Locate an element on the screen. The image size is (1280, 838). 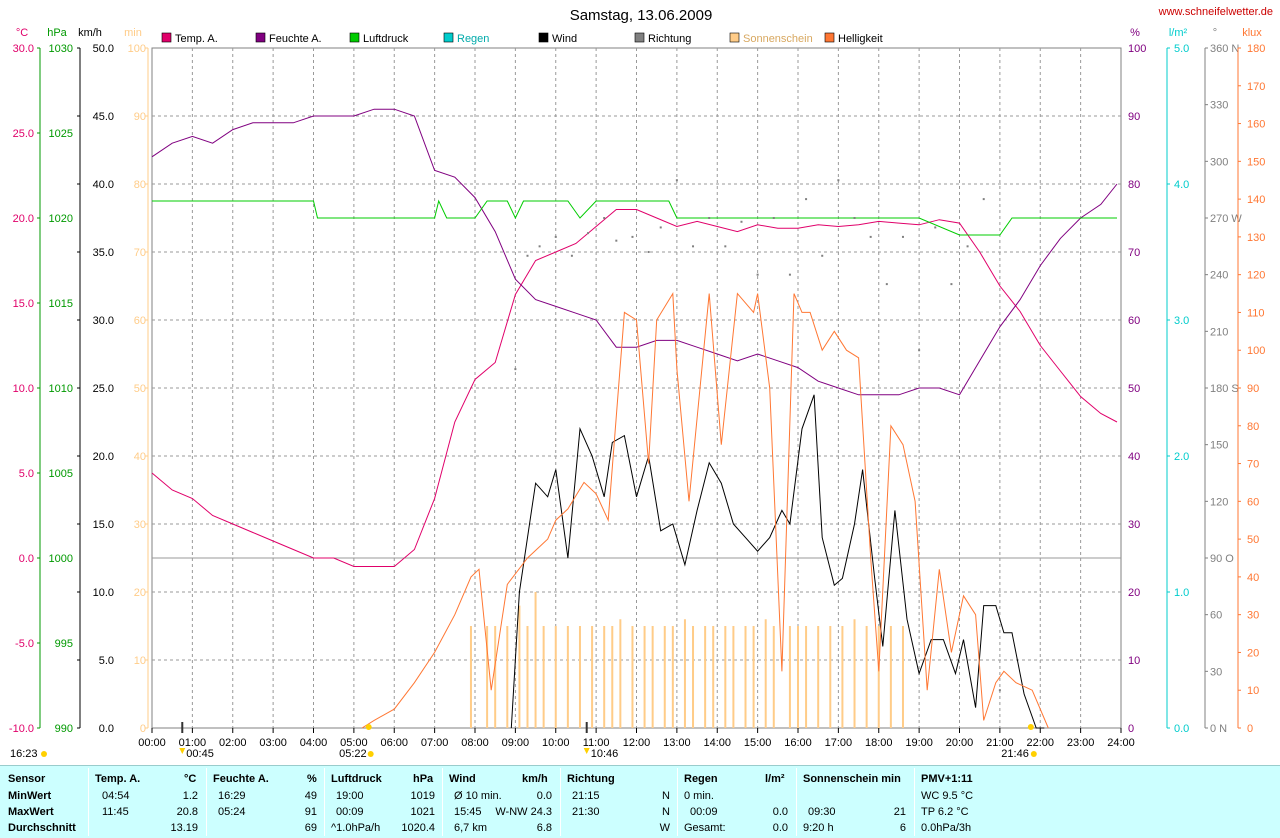
wind-tick-label: 20.0 is located at coordinates (103, 457).